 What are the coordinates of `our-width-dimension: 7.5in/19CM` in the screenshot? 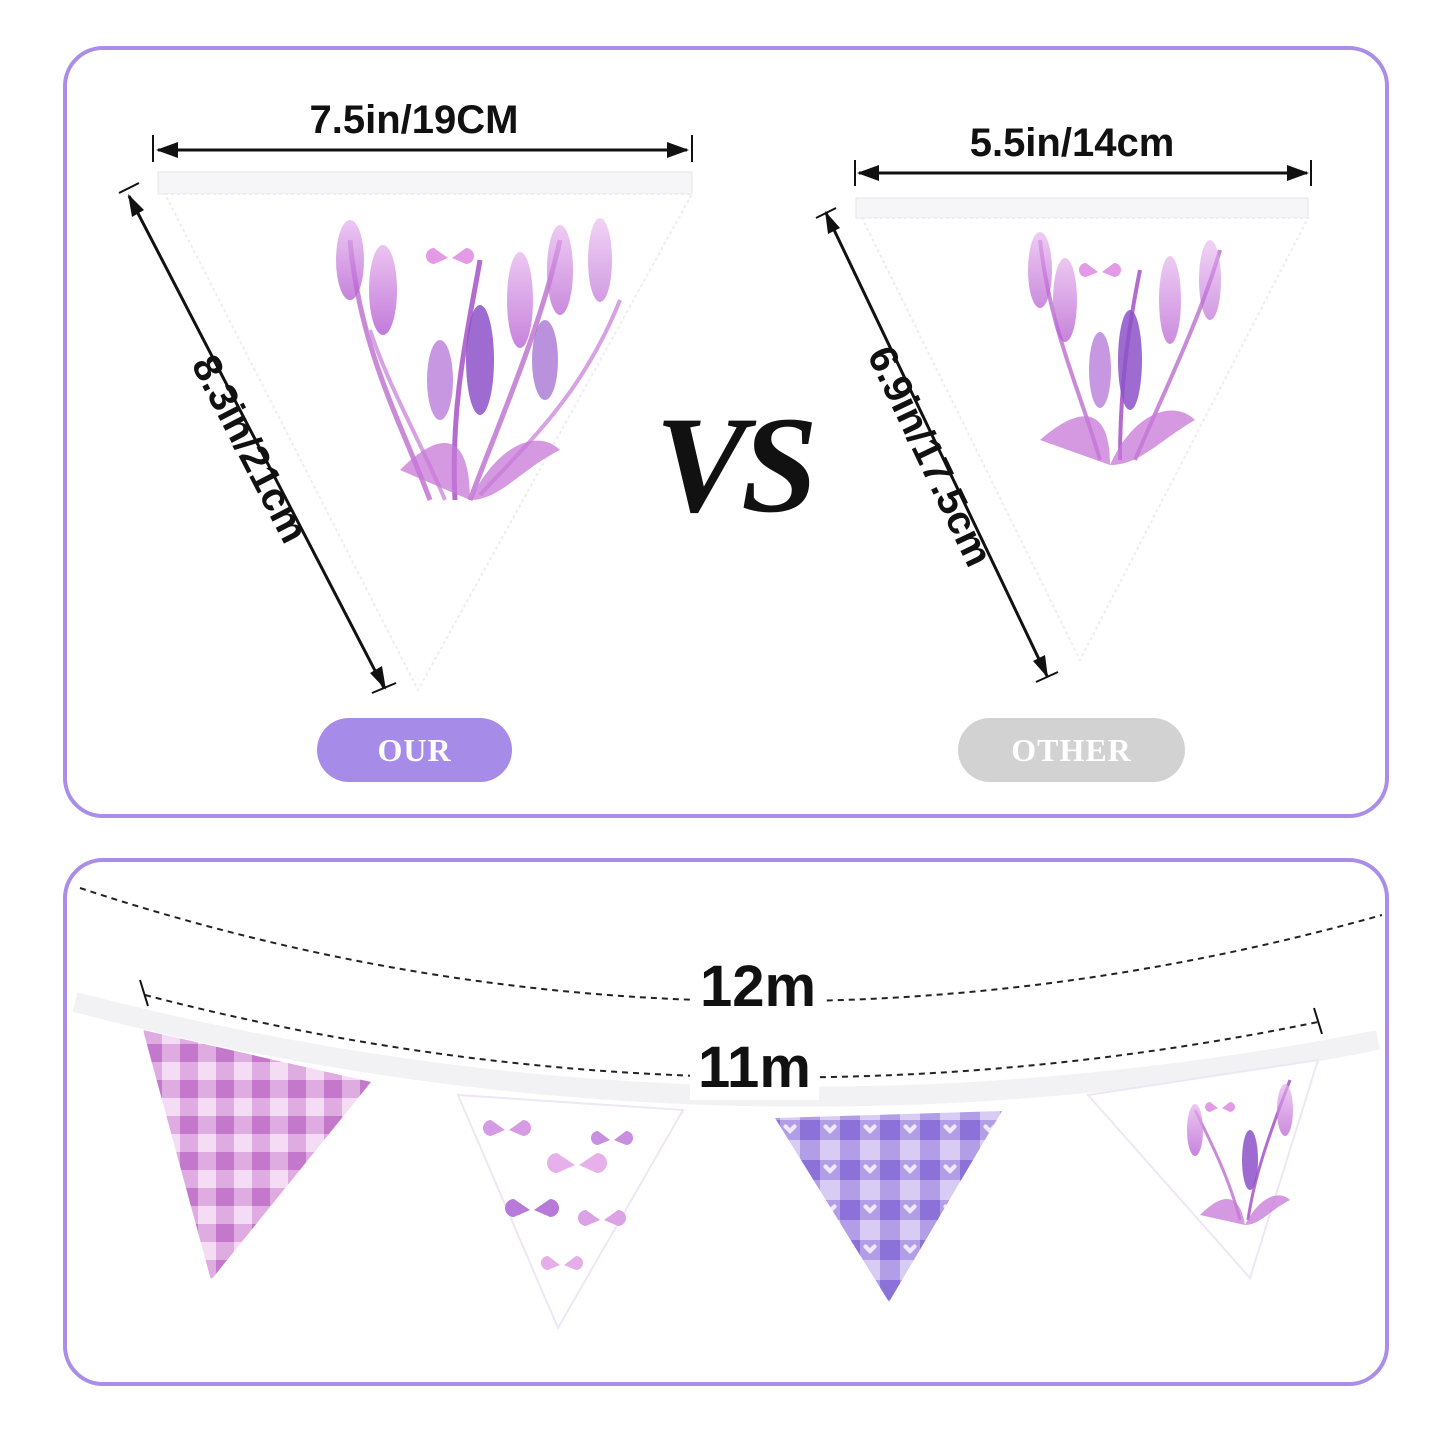 It's located at (422, 130).